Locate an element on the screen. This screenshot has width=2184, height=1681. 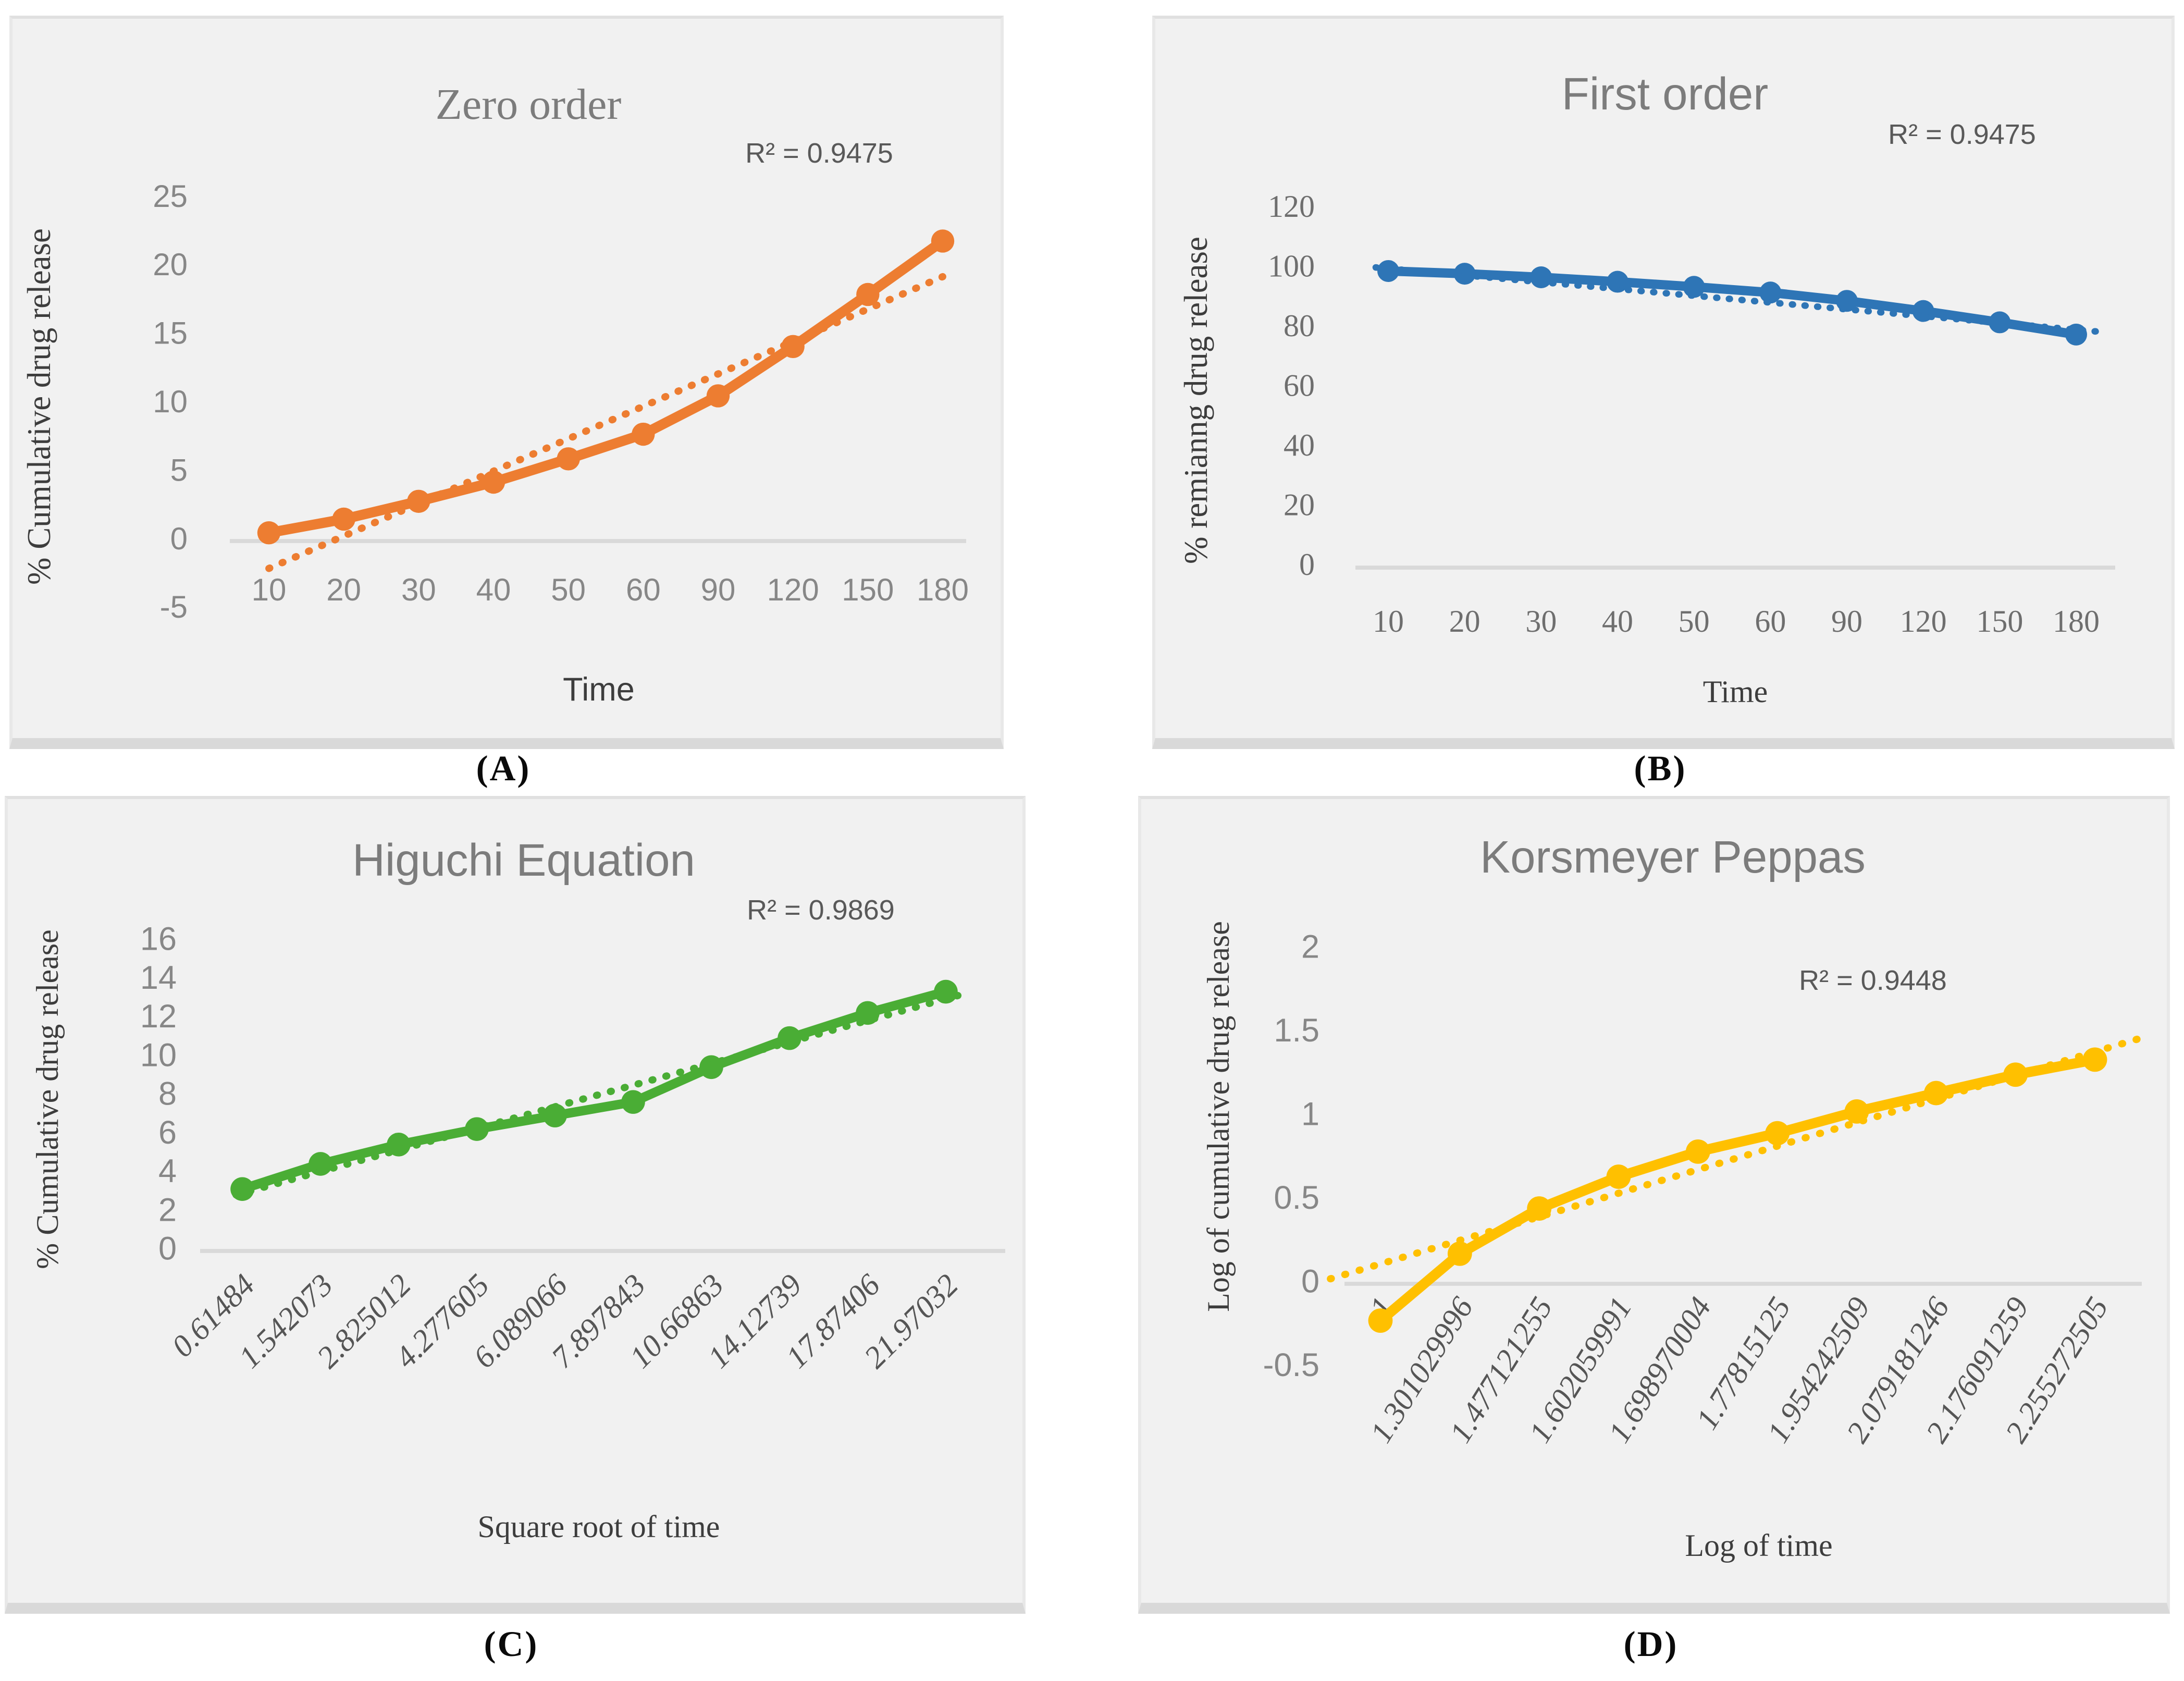
y-axis-tick-label: 5 is located at coordinates (179, 469).